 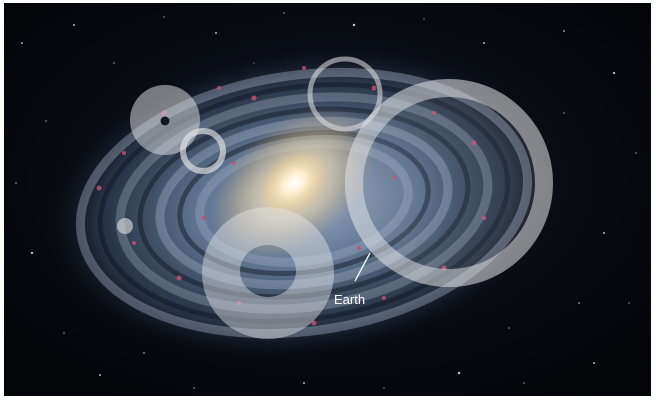 I want to click on upper-left-dot, so click(x=165, y=121).